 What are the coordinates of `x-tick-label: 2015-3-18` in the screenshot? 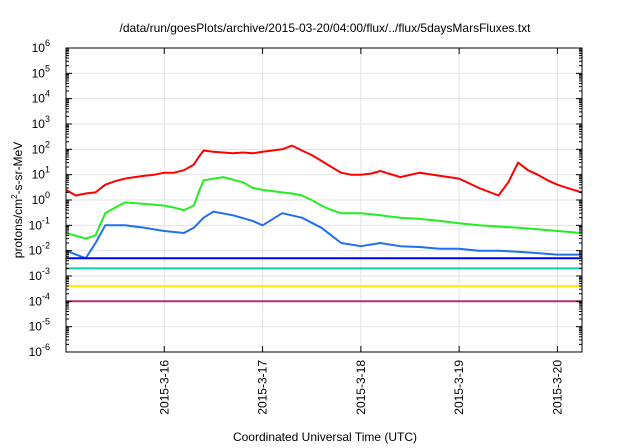 It's located at (361, 387).